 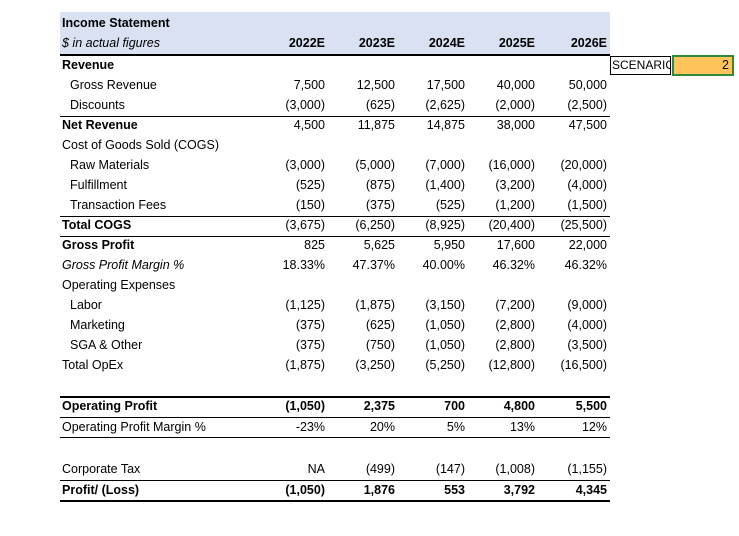 I want to click on value-cell: 825, so click(x=314, y=245).